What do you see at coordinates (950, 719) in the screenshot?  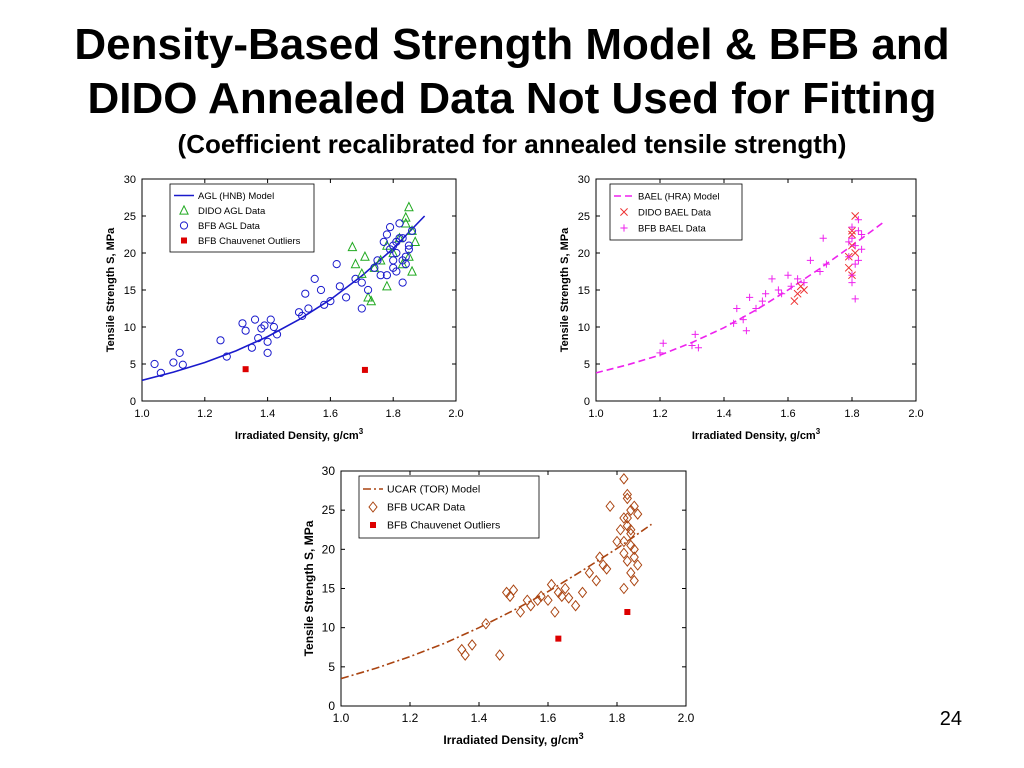 I see `page-number: 24` at bounding box center [950, 719].